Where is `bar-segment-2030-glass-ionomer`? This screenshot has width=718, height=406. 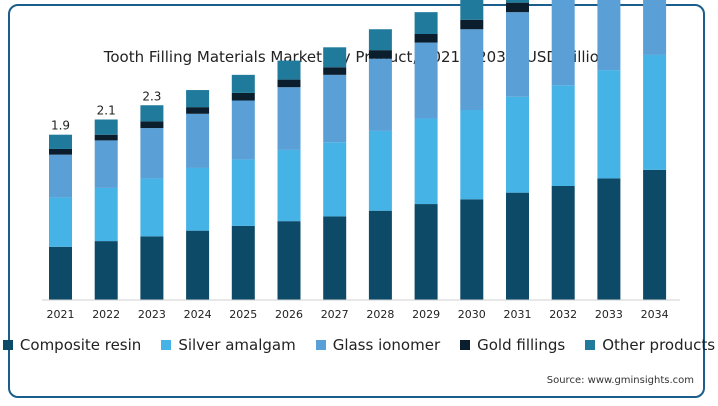
bar-segment-2030-glass-ionomer is located at coordinates (472, 69).